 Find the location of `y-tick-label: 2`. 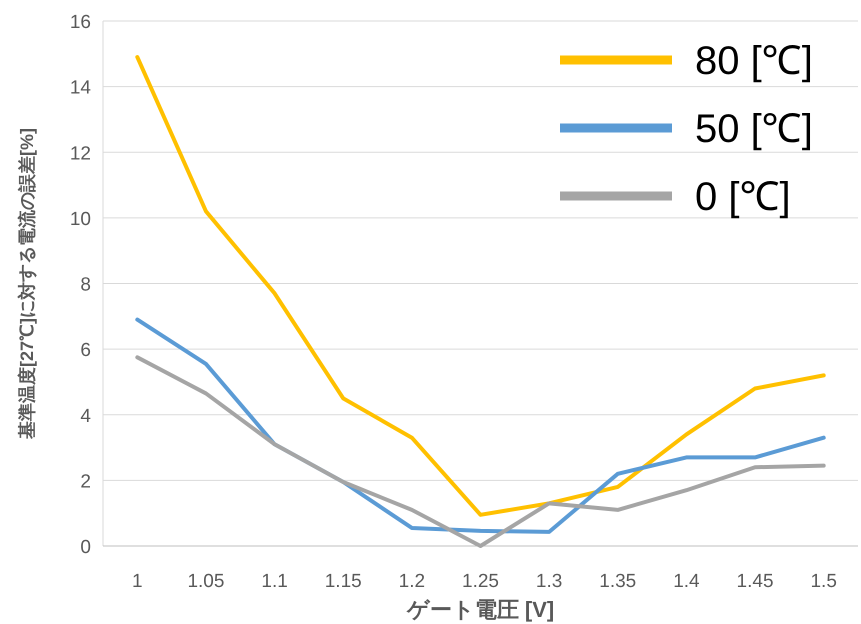

y-tick-label: 2 is located at coordinates (85, 481).